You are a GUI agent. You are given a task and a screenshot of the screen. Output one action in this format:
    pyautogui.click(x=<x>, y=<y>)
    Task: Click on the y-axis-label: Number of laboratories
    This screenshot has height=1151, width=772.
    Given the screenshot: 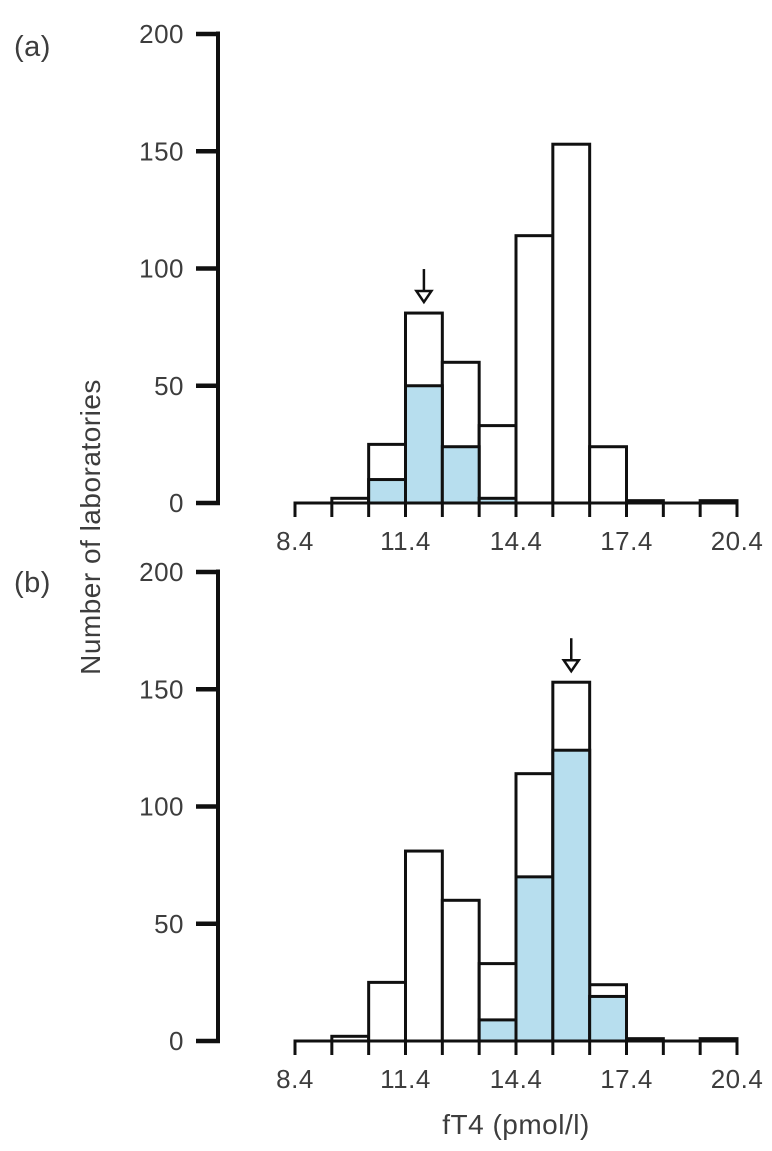 What is the action you would take?
    pyautogui.click(x=90, y=527)
    